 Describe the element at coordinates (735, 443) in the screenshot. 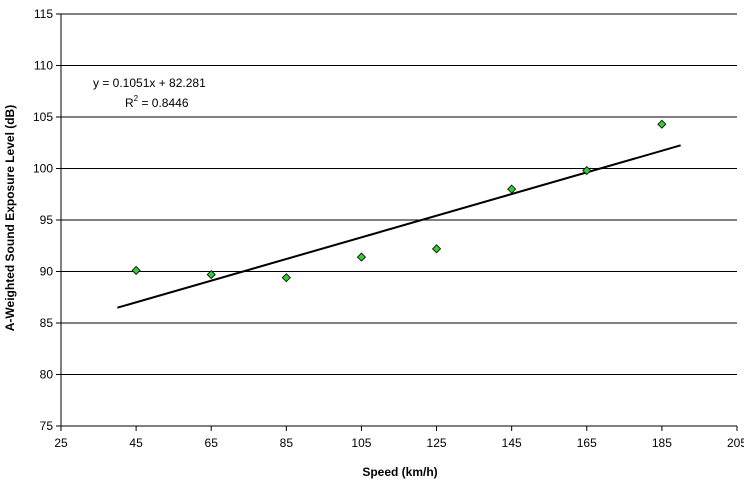

I see `x-tick-label: 205` at that location.